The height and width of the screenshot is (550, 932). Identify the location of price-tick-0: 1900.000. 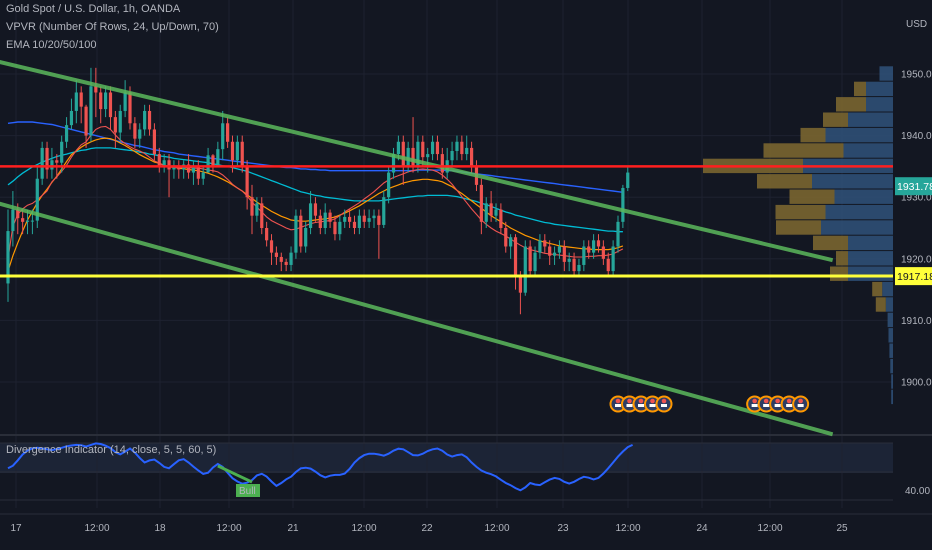
(916, 383).